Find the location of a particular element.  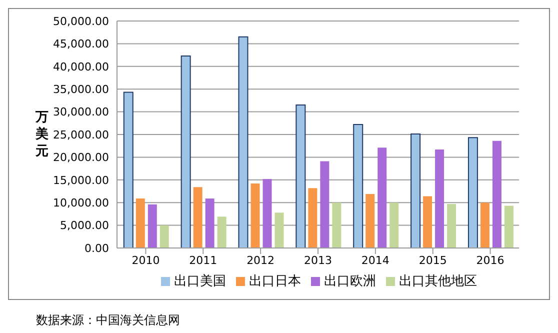

x-tick-label: 2014 is located at coordinates (375, 260).